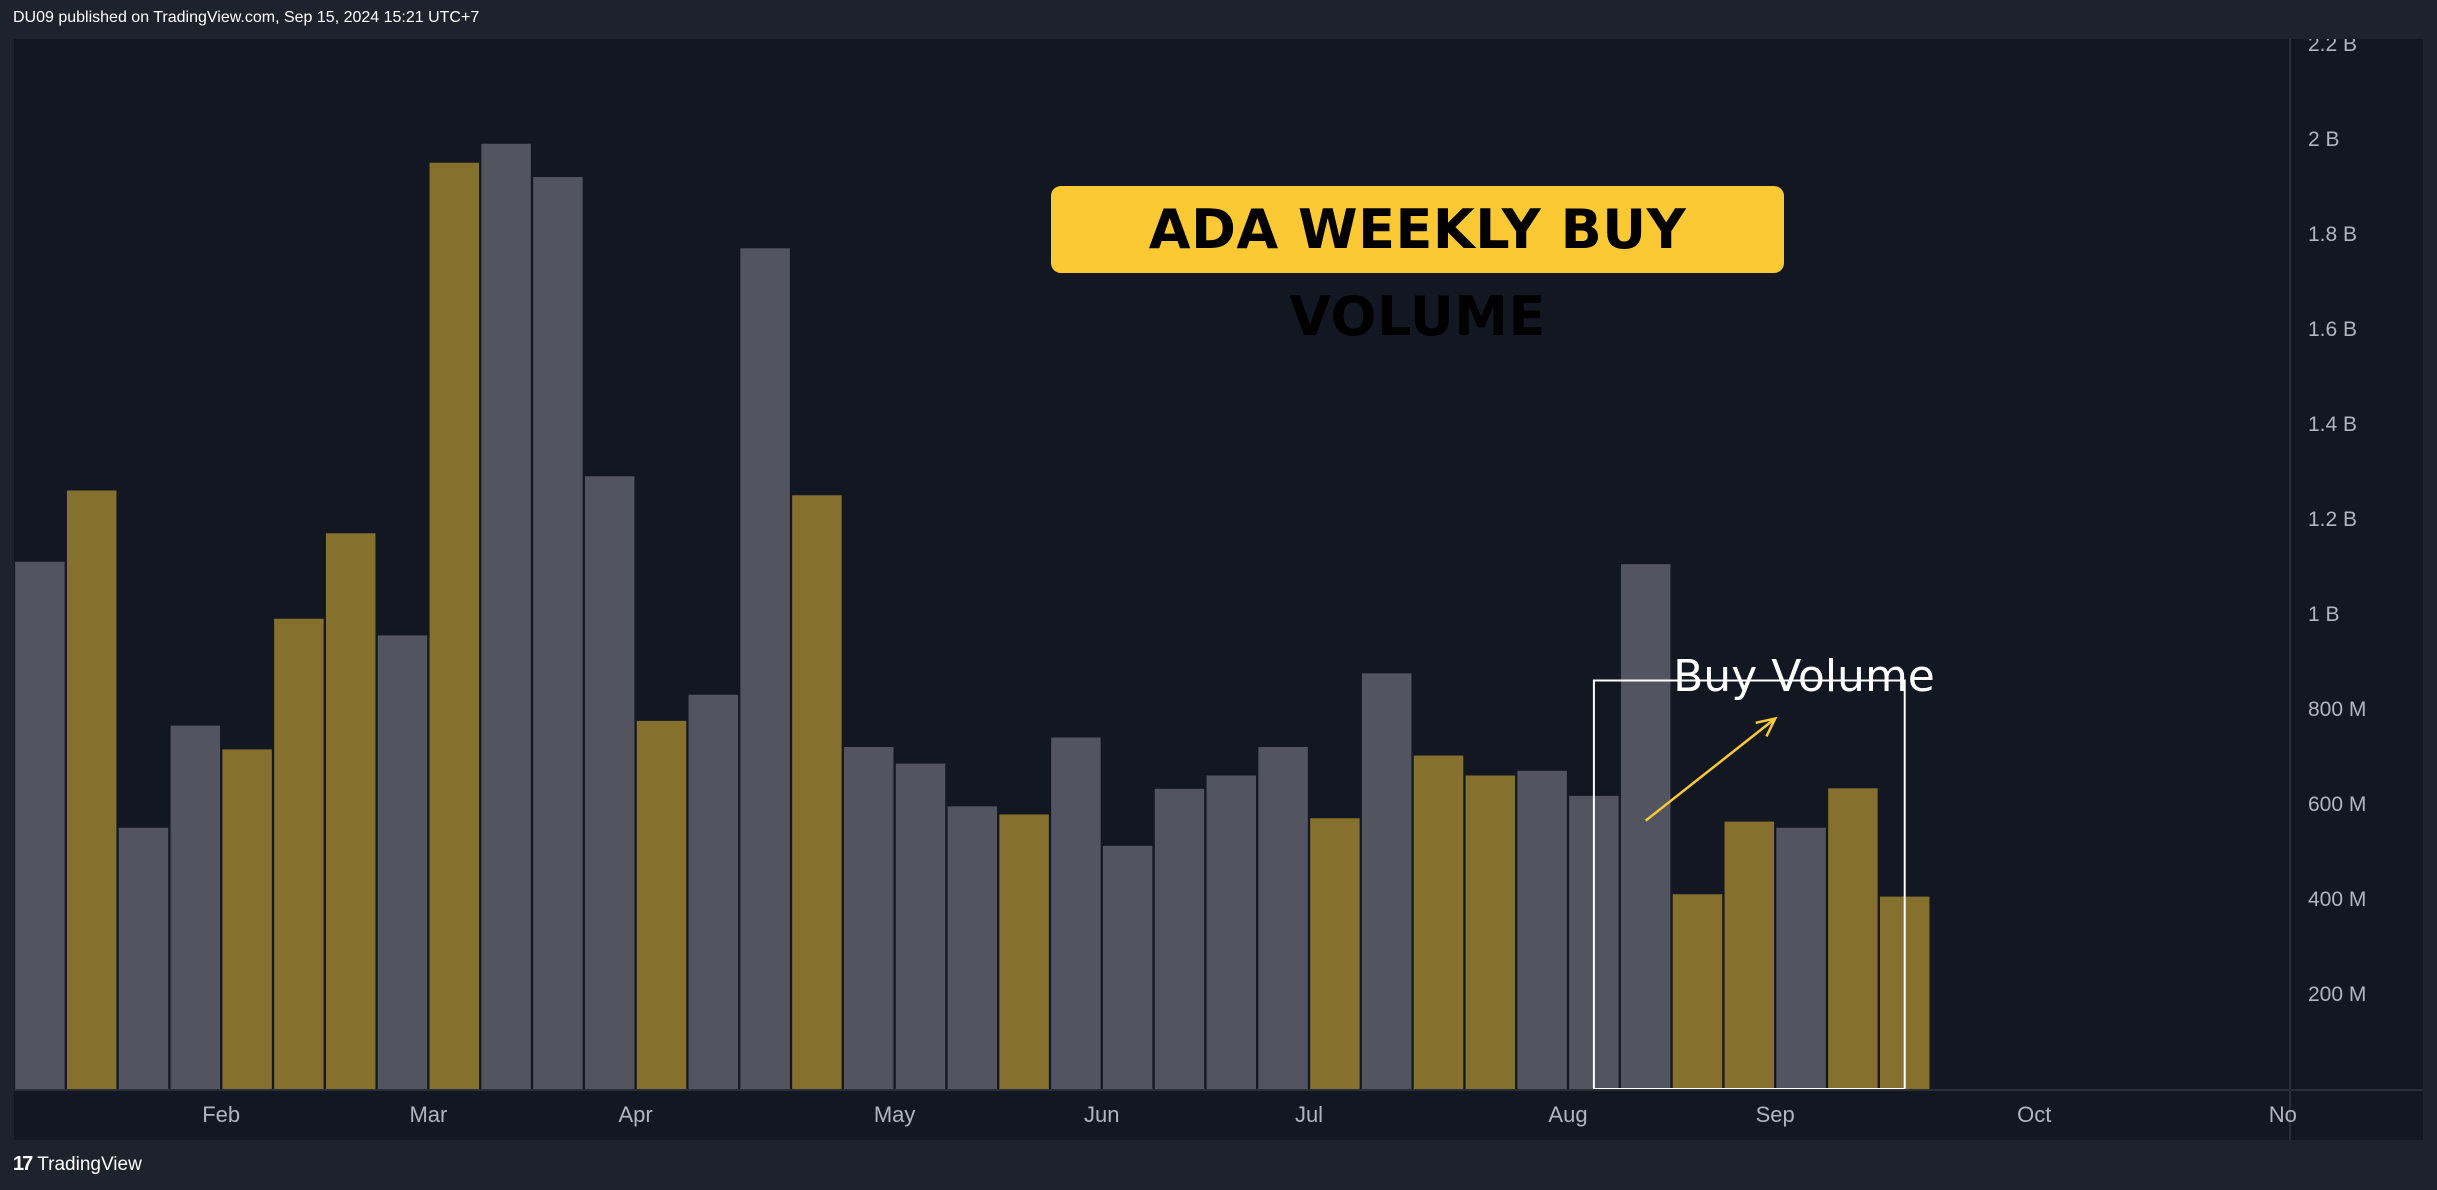  I want to click on x-tick-label: No, so click(2283, 1114).